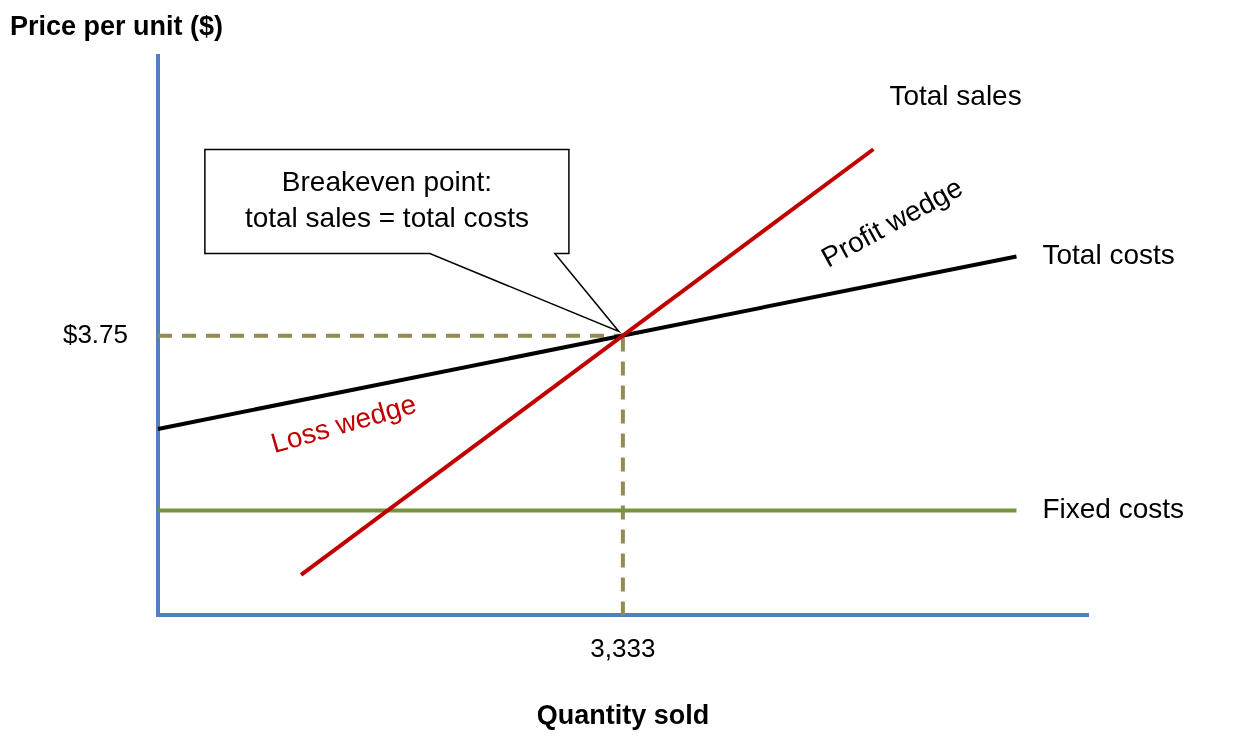  I want to click on y-axis-title: Price per unit ($), so click(117, 26).